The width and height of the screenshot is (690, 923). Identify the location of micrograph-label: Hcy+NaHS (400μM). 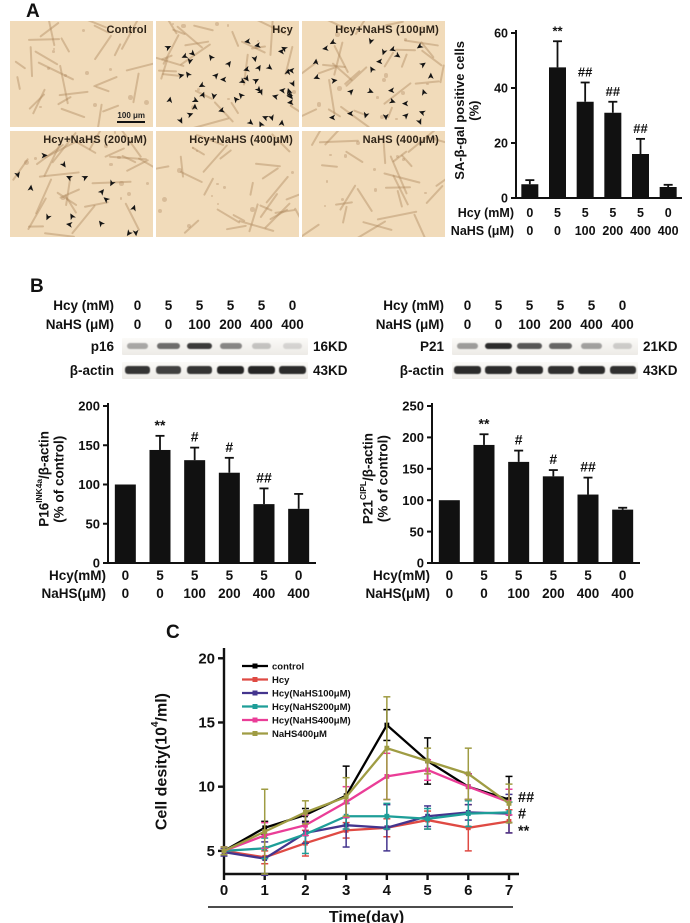
(241, 140).